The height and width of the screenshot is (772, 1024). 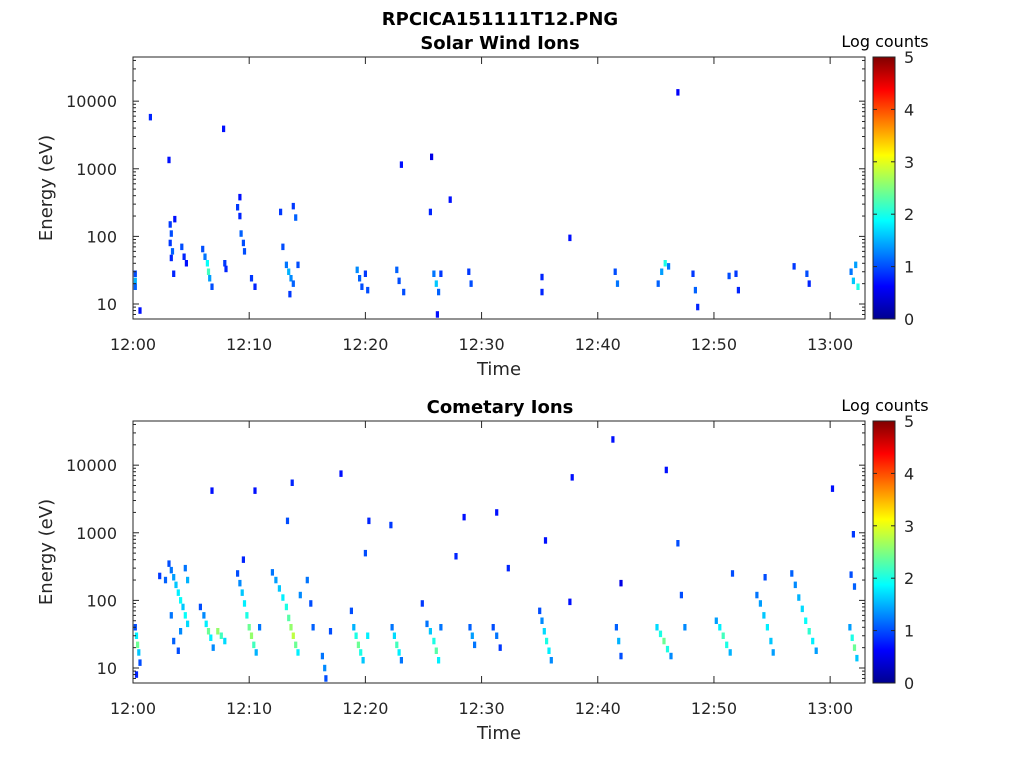 I want to click on colorbar-tick-label: 0, so click(x=909, y=683).